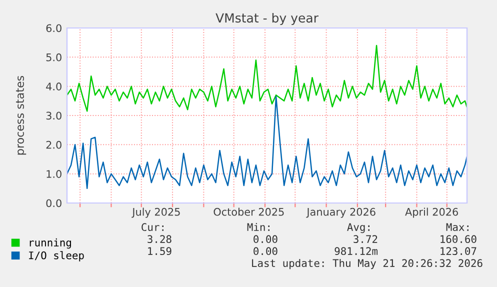  What do you see at coordinates (356, 251) in the screenshot?
I see `text: 981.12m` at bounding box center [356, 251].